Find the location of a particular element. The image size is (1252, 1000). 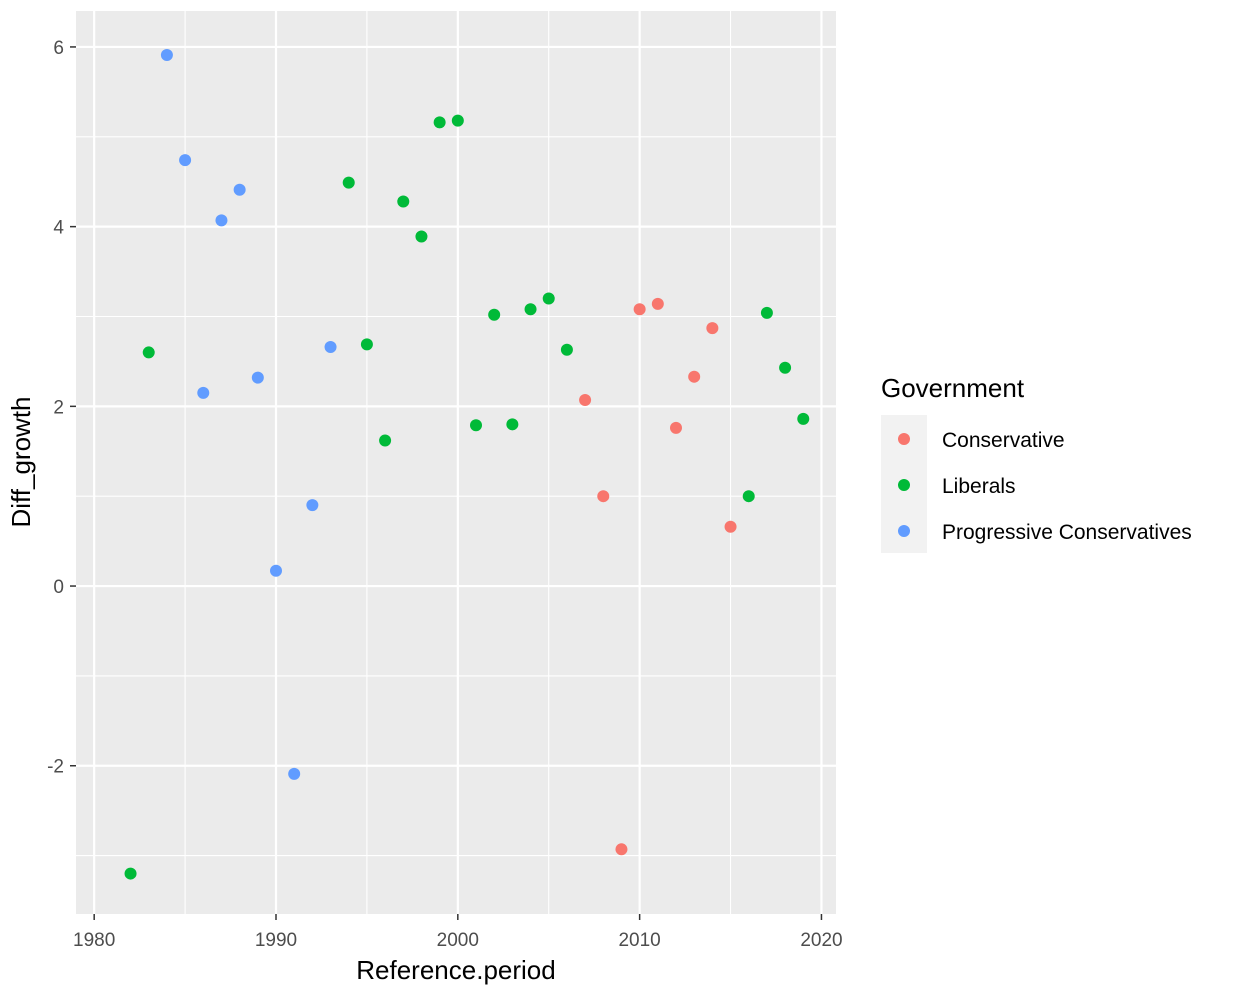

y-tick-label: 0 is located at coordinates (58, 587).